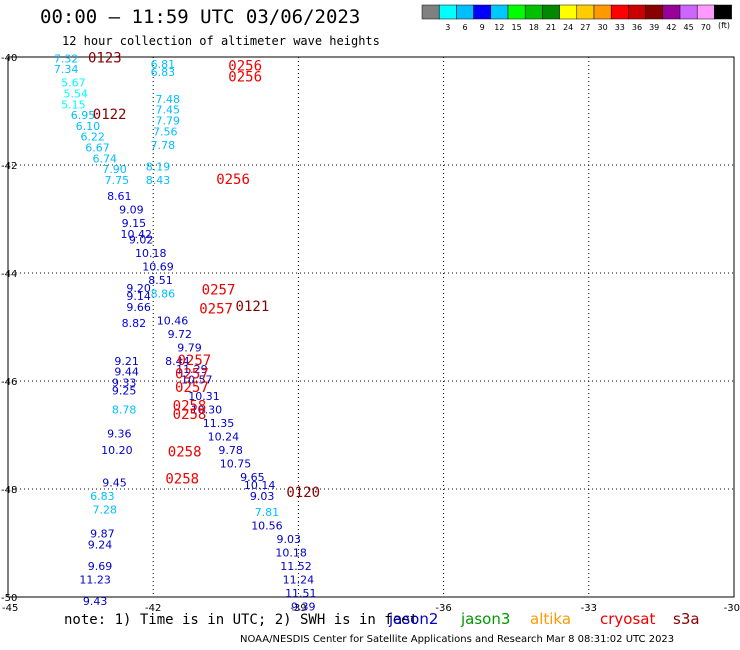 The width and height of the screenshot is (740, 650). Describe the element at coordinates (100, 566) in the screenshot. I see `wave-height-label: 9.69` at that location.